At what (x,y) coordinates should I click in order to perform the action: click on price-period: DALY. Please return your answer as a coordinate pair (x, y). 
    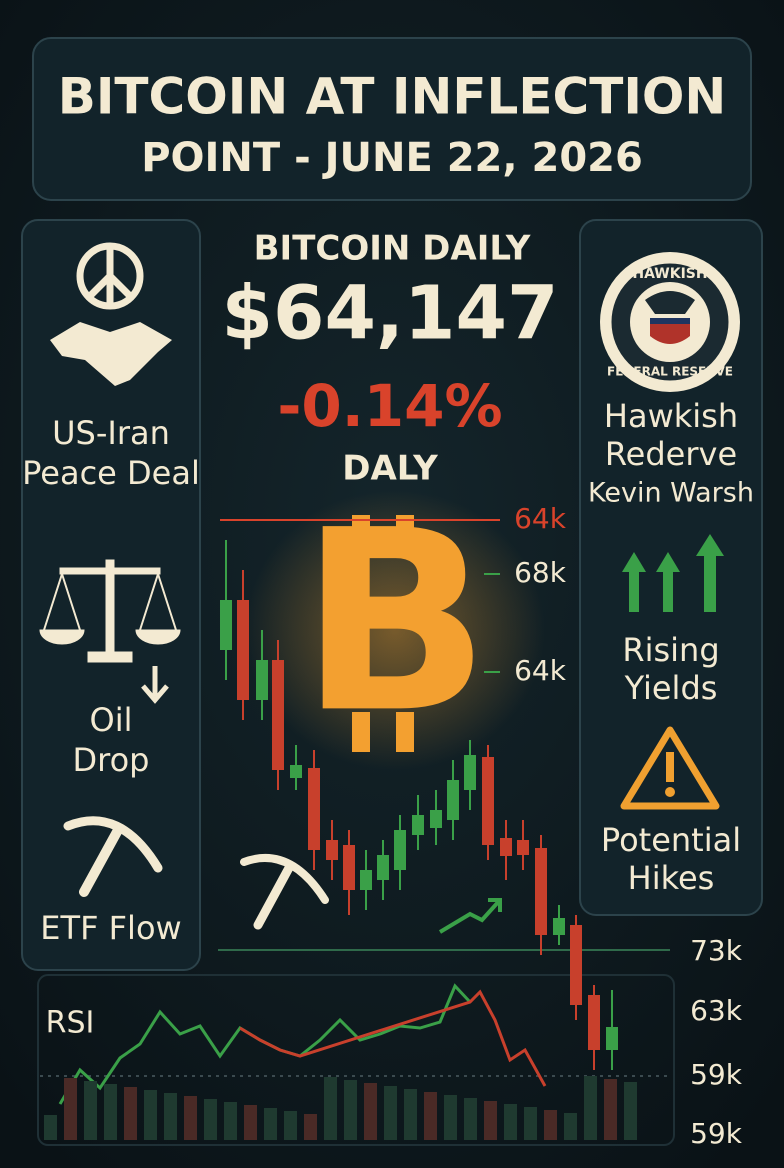
    Looking at the image, I should click on (390, 469).